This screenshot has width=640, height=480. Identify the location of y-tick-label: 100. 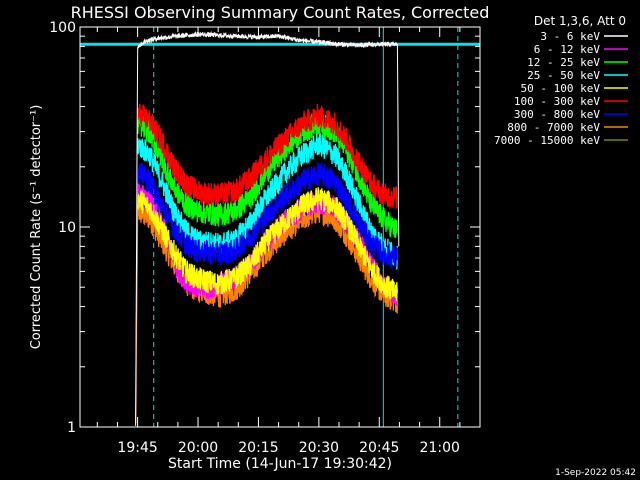
(62, 28).